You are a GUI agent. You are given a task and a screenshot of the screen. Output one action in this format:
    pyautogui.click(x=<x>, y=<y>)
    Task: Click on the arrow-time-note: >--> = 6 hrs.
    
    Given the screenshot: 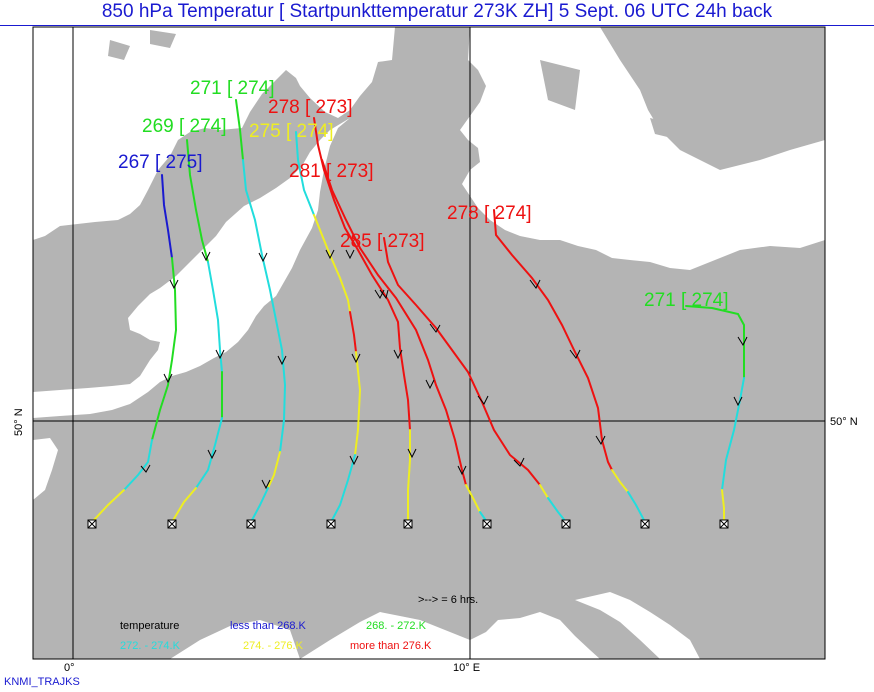 What is the action you would take?
    pyautogui.click(x=448, y=600)
    